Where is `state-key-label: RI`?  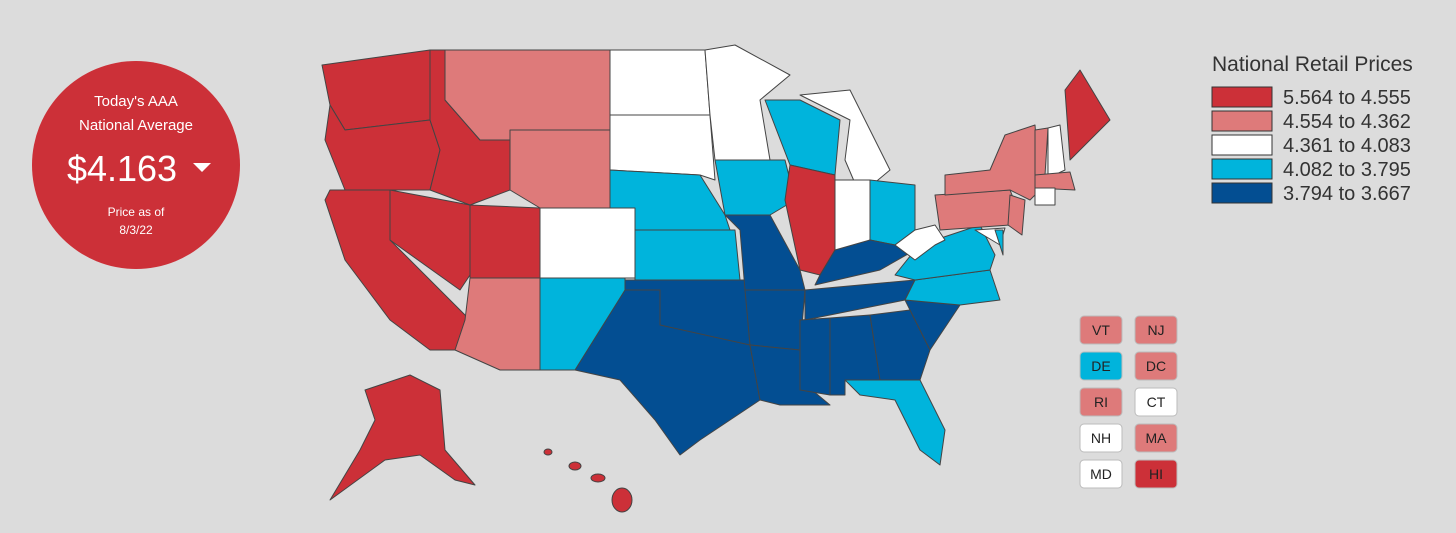
state-key-label: RI is located at coordinates (1101, 402).